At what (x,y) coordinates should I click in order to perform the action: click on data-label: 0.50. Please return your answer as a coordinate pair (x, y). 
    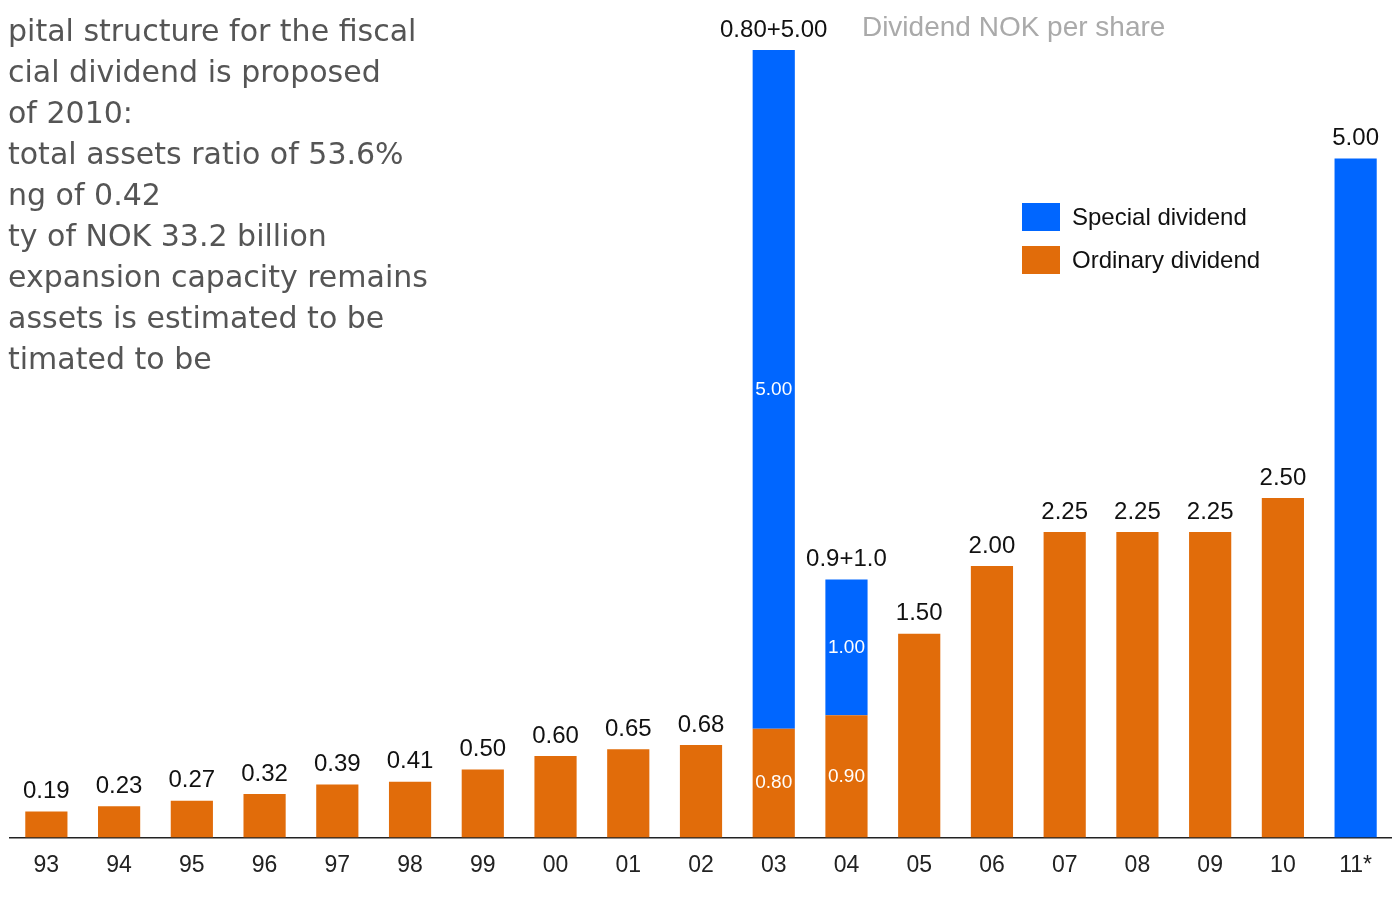
    Looking at the image, I should click on (483, 748).